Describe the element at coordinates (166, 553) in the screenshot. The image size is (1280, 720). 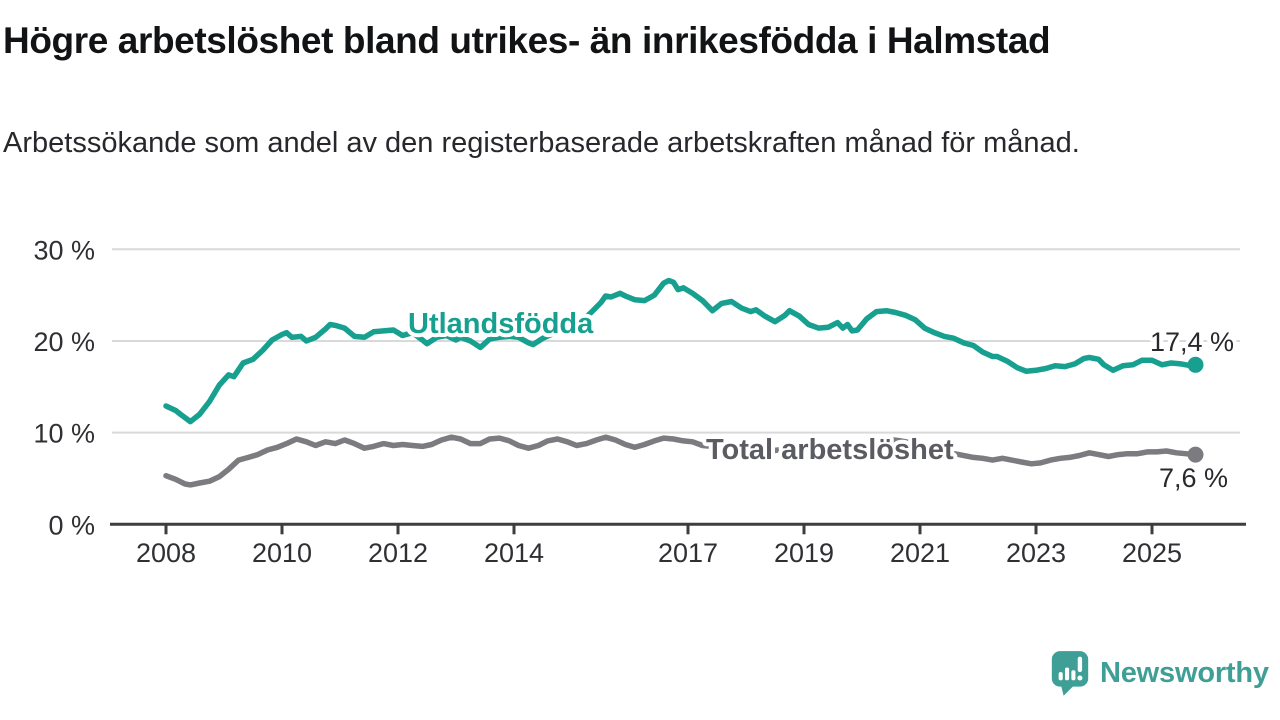
I see `x-tick-label: 2008` at that location.